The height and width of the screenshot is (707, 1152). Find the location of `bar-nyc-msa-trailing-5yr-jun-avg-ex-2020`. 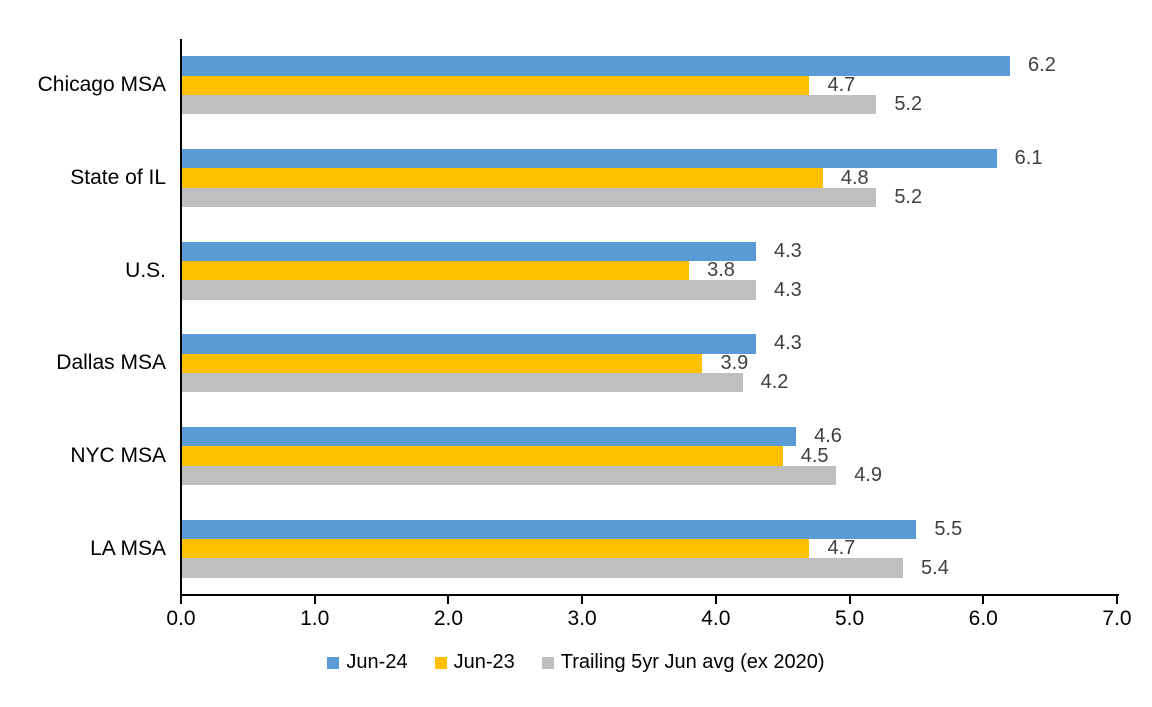

bar-nyc-msa-trailing-5yr-jun-avg-ex-2020 is located at coordinates (509, 475).